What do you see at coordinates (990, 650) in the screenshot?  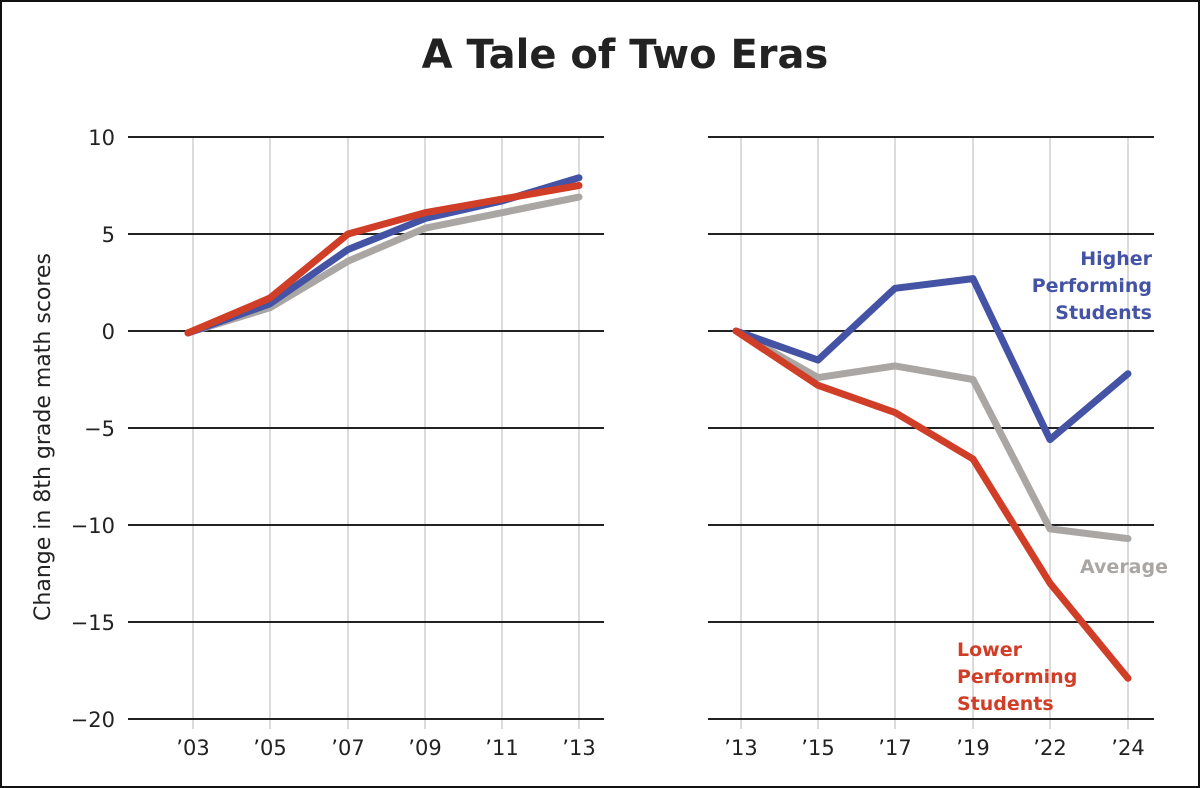 I see `legend-label-lower: Lower` at bounding box center [990, 650].